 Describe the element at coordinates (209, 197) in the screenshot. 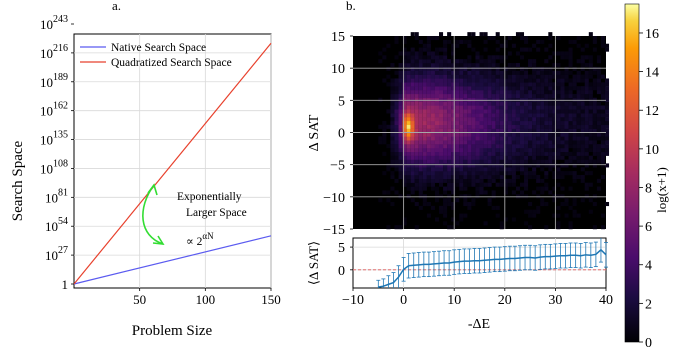

I see `annotation-line-1: Exponentially` at that location.